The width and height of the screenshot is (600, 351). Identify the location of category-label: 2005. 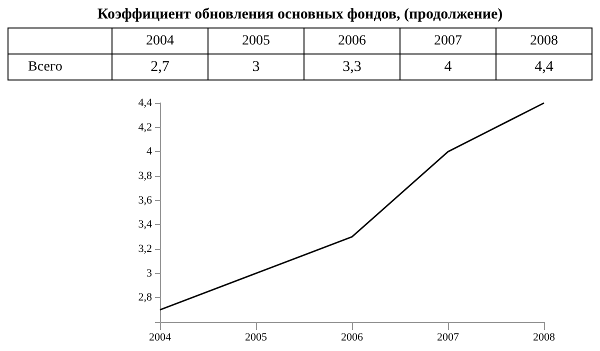
(256, 41).